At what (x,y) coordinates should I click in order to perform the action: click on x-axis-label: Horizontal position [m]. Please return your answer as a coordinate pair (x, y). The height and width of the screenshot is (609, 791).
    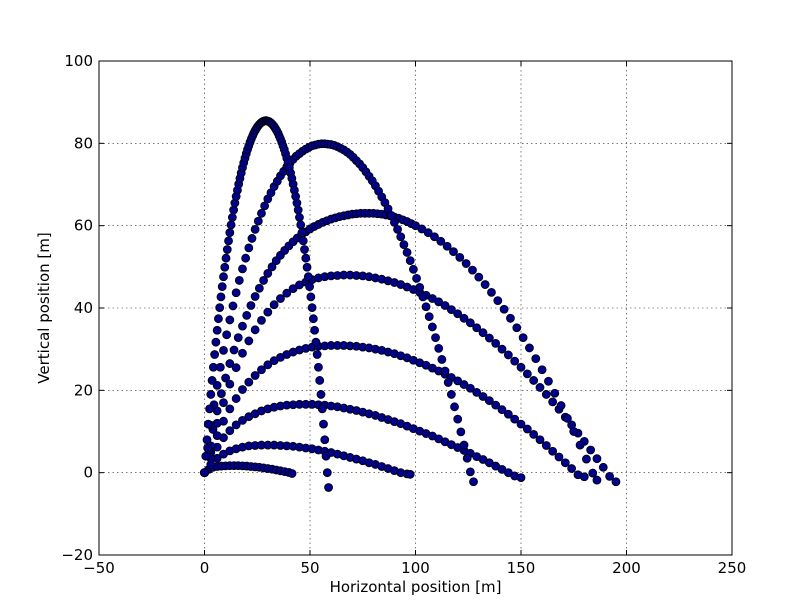
    Looking at the image, I should click on (416, 587).